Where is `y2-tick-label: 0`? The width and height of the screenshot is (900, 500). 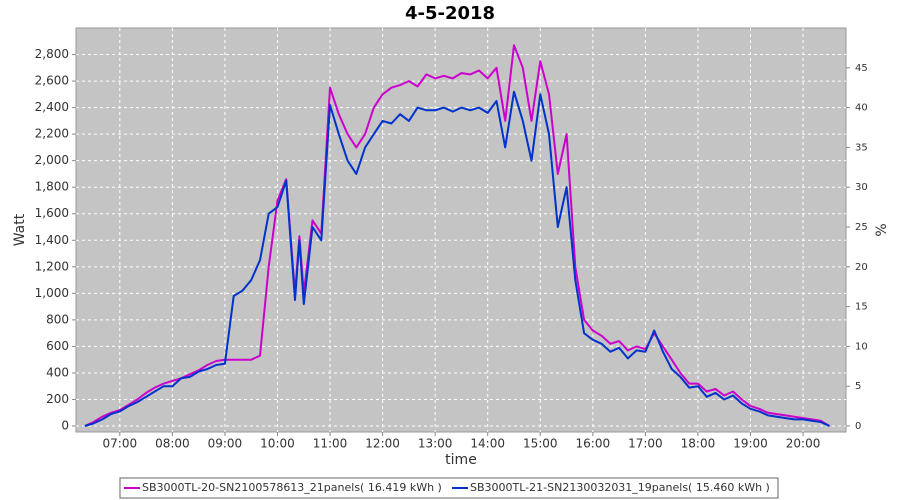 y2-tick-label: 0 is located at coordinates (858, 426).